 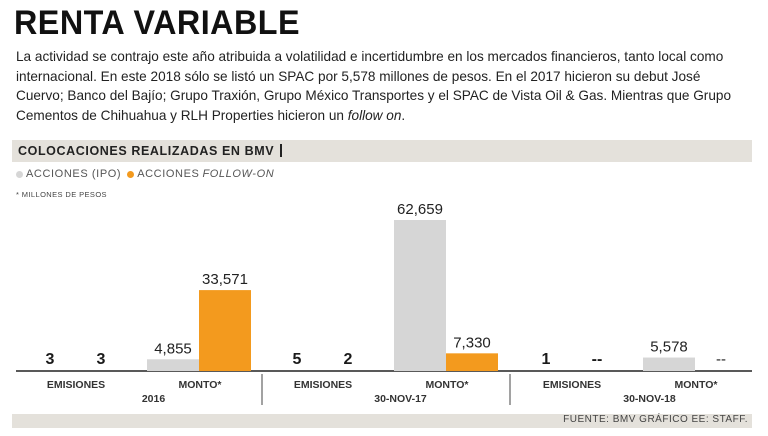 I want to click on section-header-text: COLOCACIONES REALIZADAS EN BMV, so click(x=146, y=151).